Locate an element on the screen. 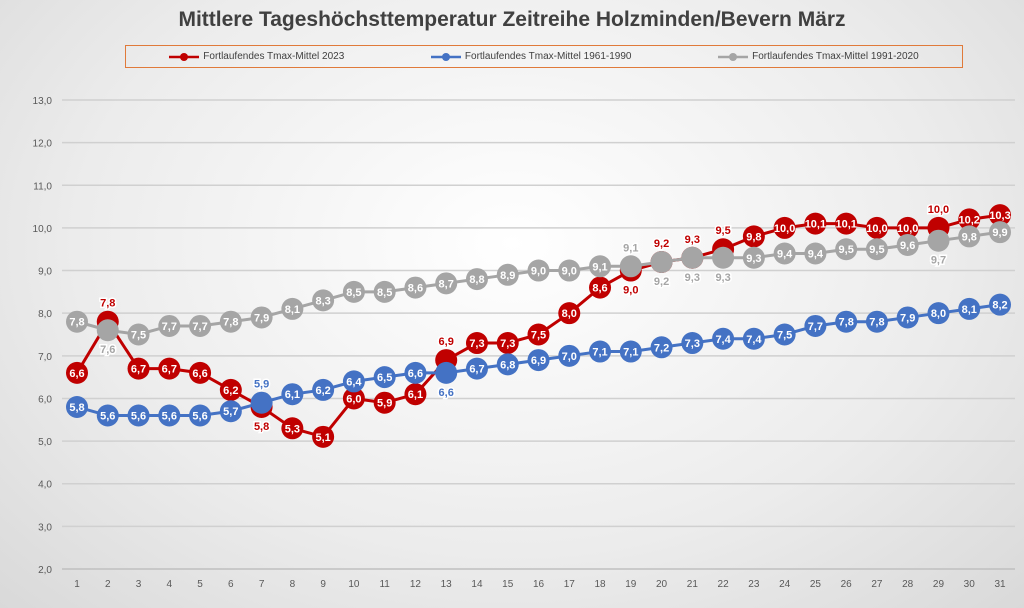 The image size is (1024, 608). data-label: 5,1 is located at coordinates (322, 438).